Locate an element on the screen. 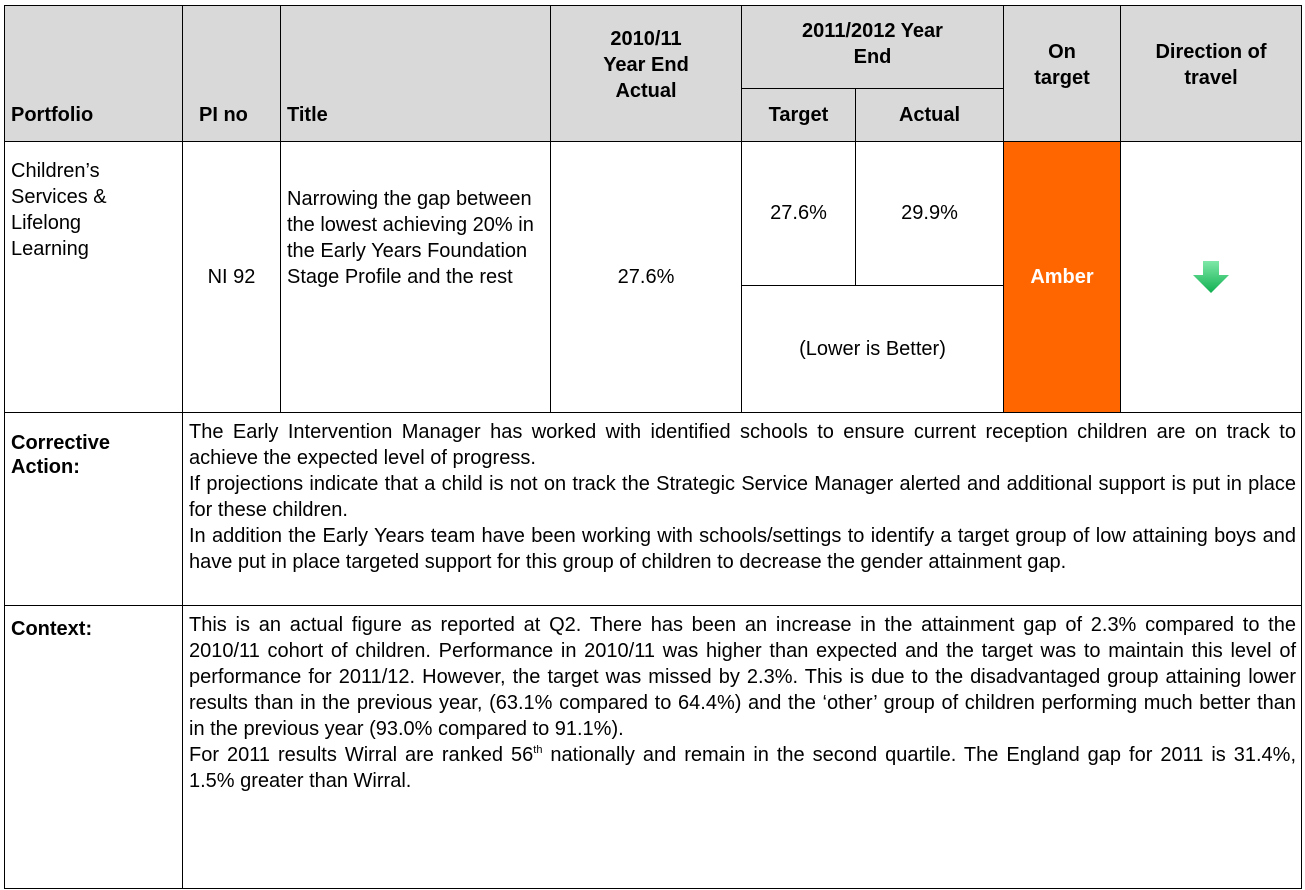 The image size is (1305, 890). label: Corrective Action: is located at coordinates (60, 455).